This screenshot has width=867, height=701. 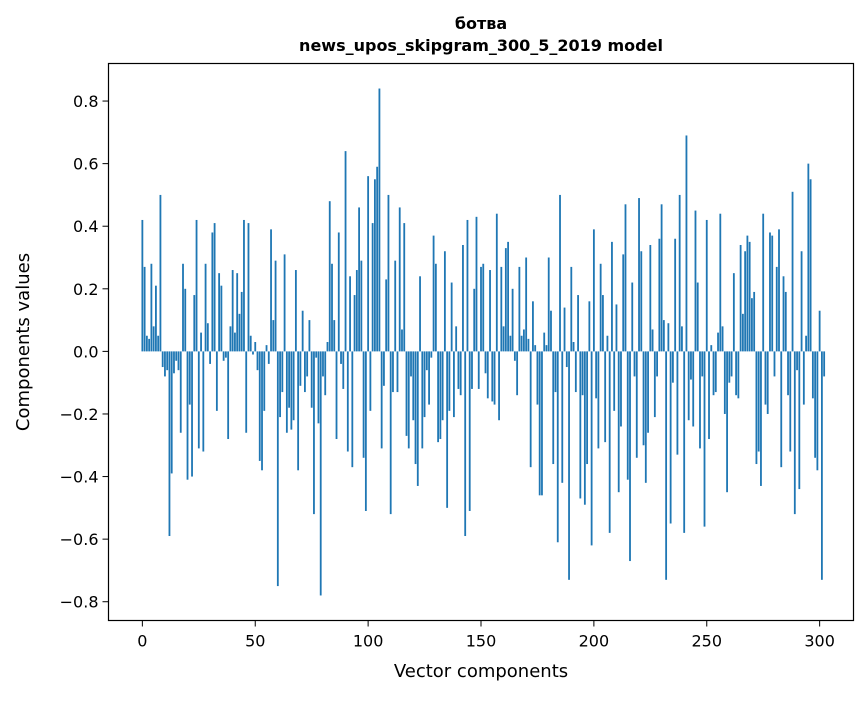 What do you see at coordinates (23, 342) in the screenshot?
I see `y-axis-label: Components values` at bounding box center [23, 342].